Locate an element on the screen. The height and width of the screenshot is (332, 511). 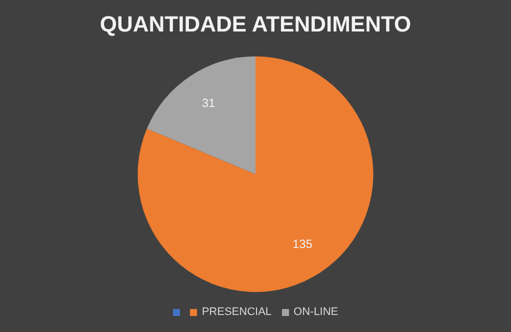
chart-title: QUANTIDADE ATENDIMENTO is located at coordinates (256, 23).